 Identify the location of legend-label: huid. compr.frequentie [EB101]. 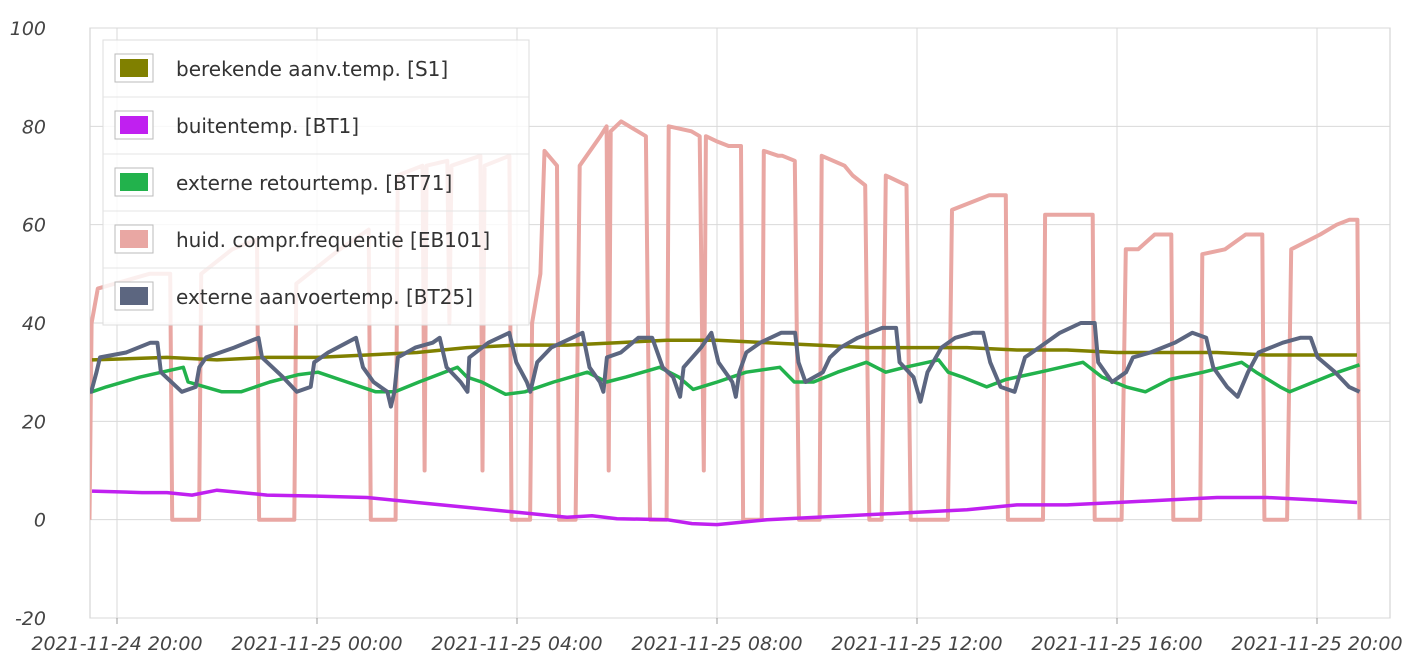
(333, 240).